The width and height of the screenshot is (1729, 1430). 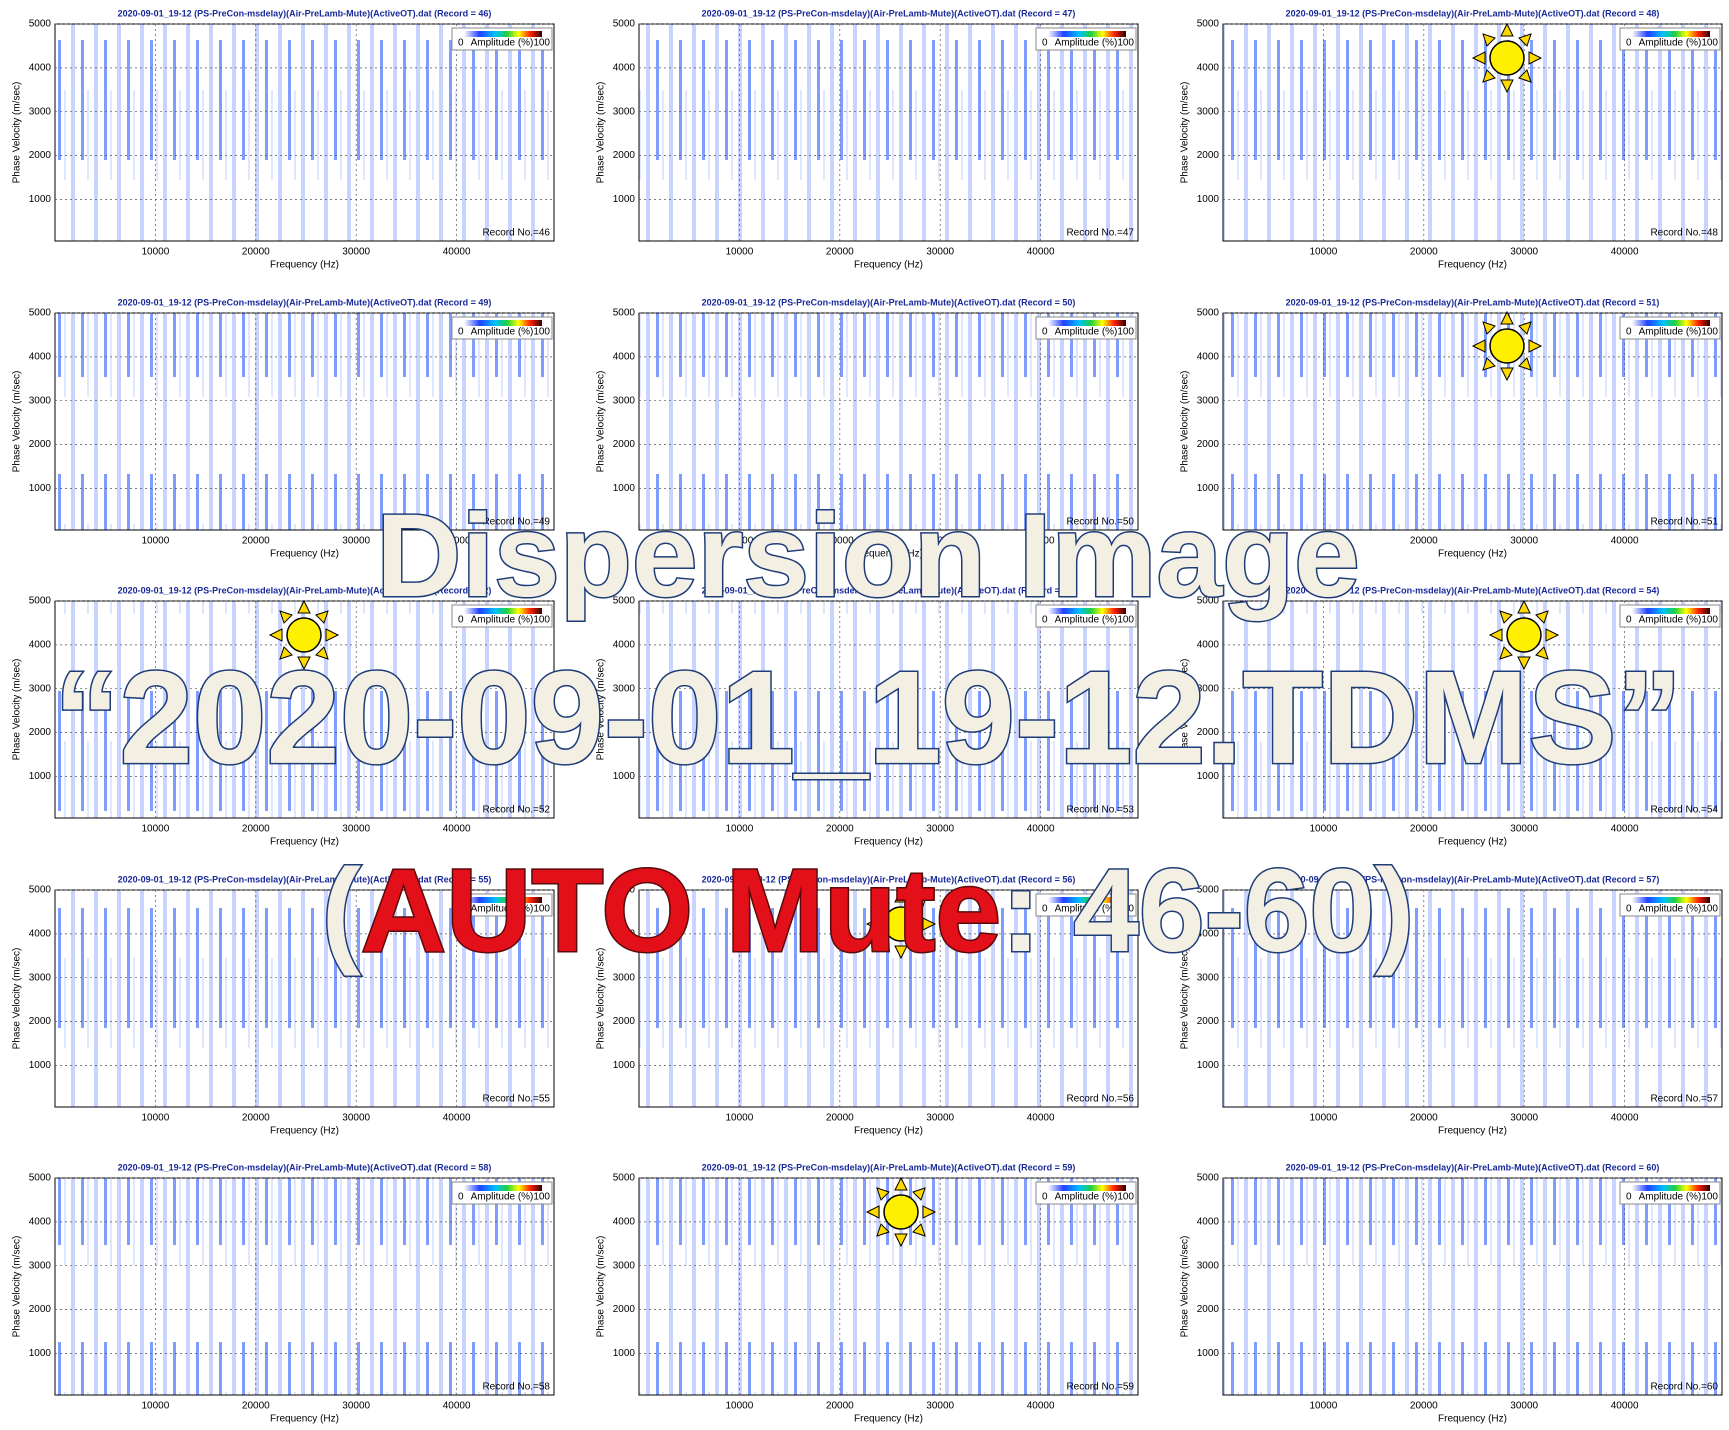 I want to click on record-label: Record No.=50, so click(x=1100, y=522).